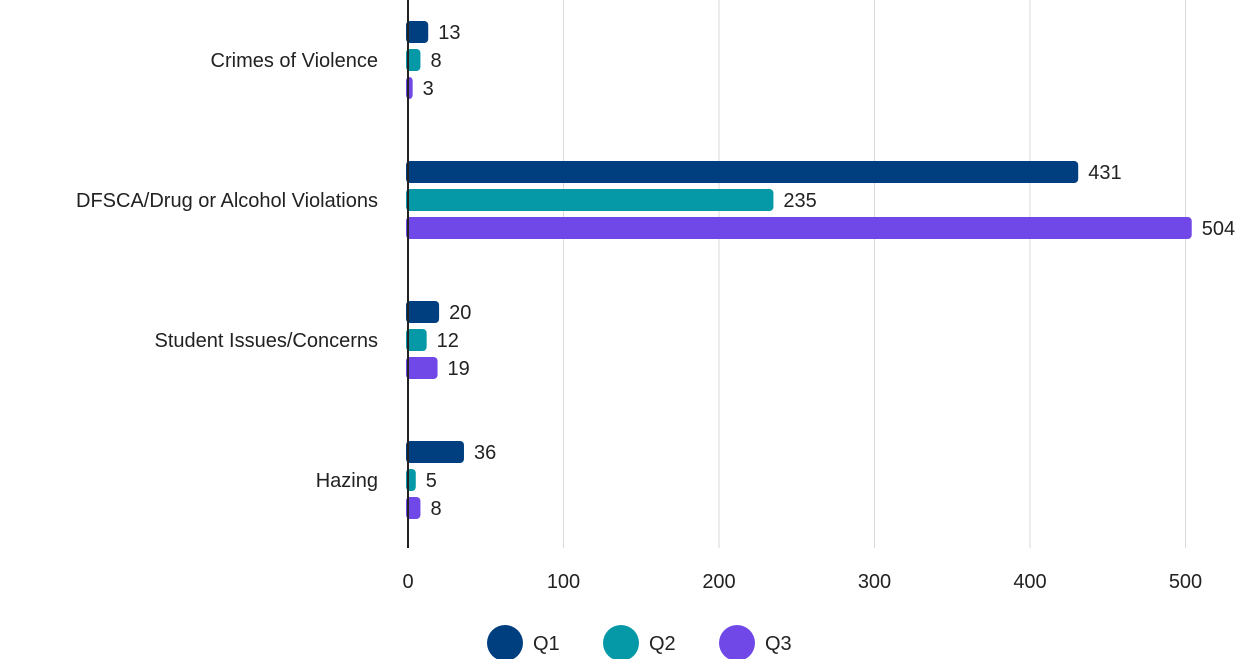  Describe the element at coordinates (431, 481) in the screenshot. I see `data-label-q2-hazing: 5` at that location.